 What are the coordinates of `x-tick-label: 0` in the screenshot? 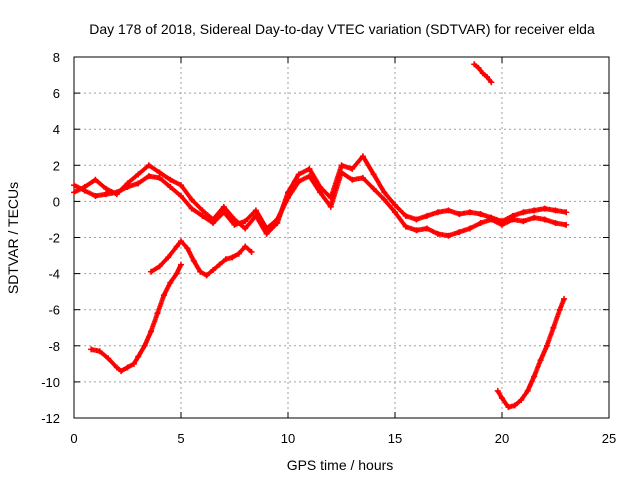 It's located at (73, 438).